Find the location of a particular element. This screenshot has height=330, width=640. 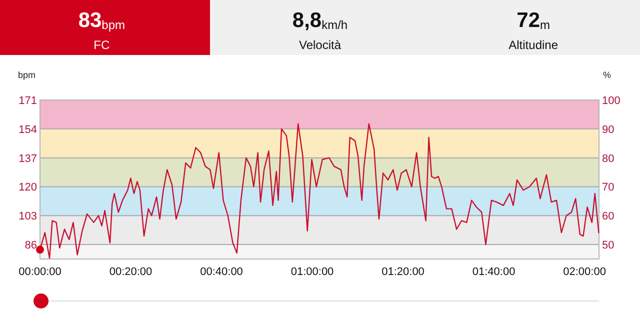

y2-tick-label: 100 is located at coordinates (611, 101).